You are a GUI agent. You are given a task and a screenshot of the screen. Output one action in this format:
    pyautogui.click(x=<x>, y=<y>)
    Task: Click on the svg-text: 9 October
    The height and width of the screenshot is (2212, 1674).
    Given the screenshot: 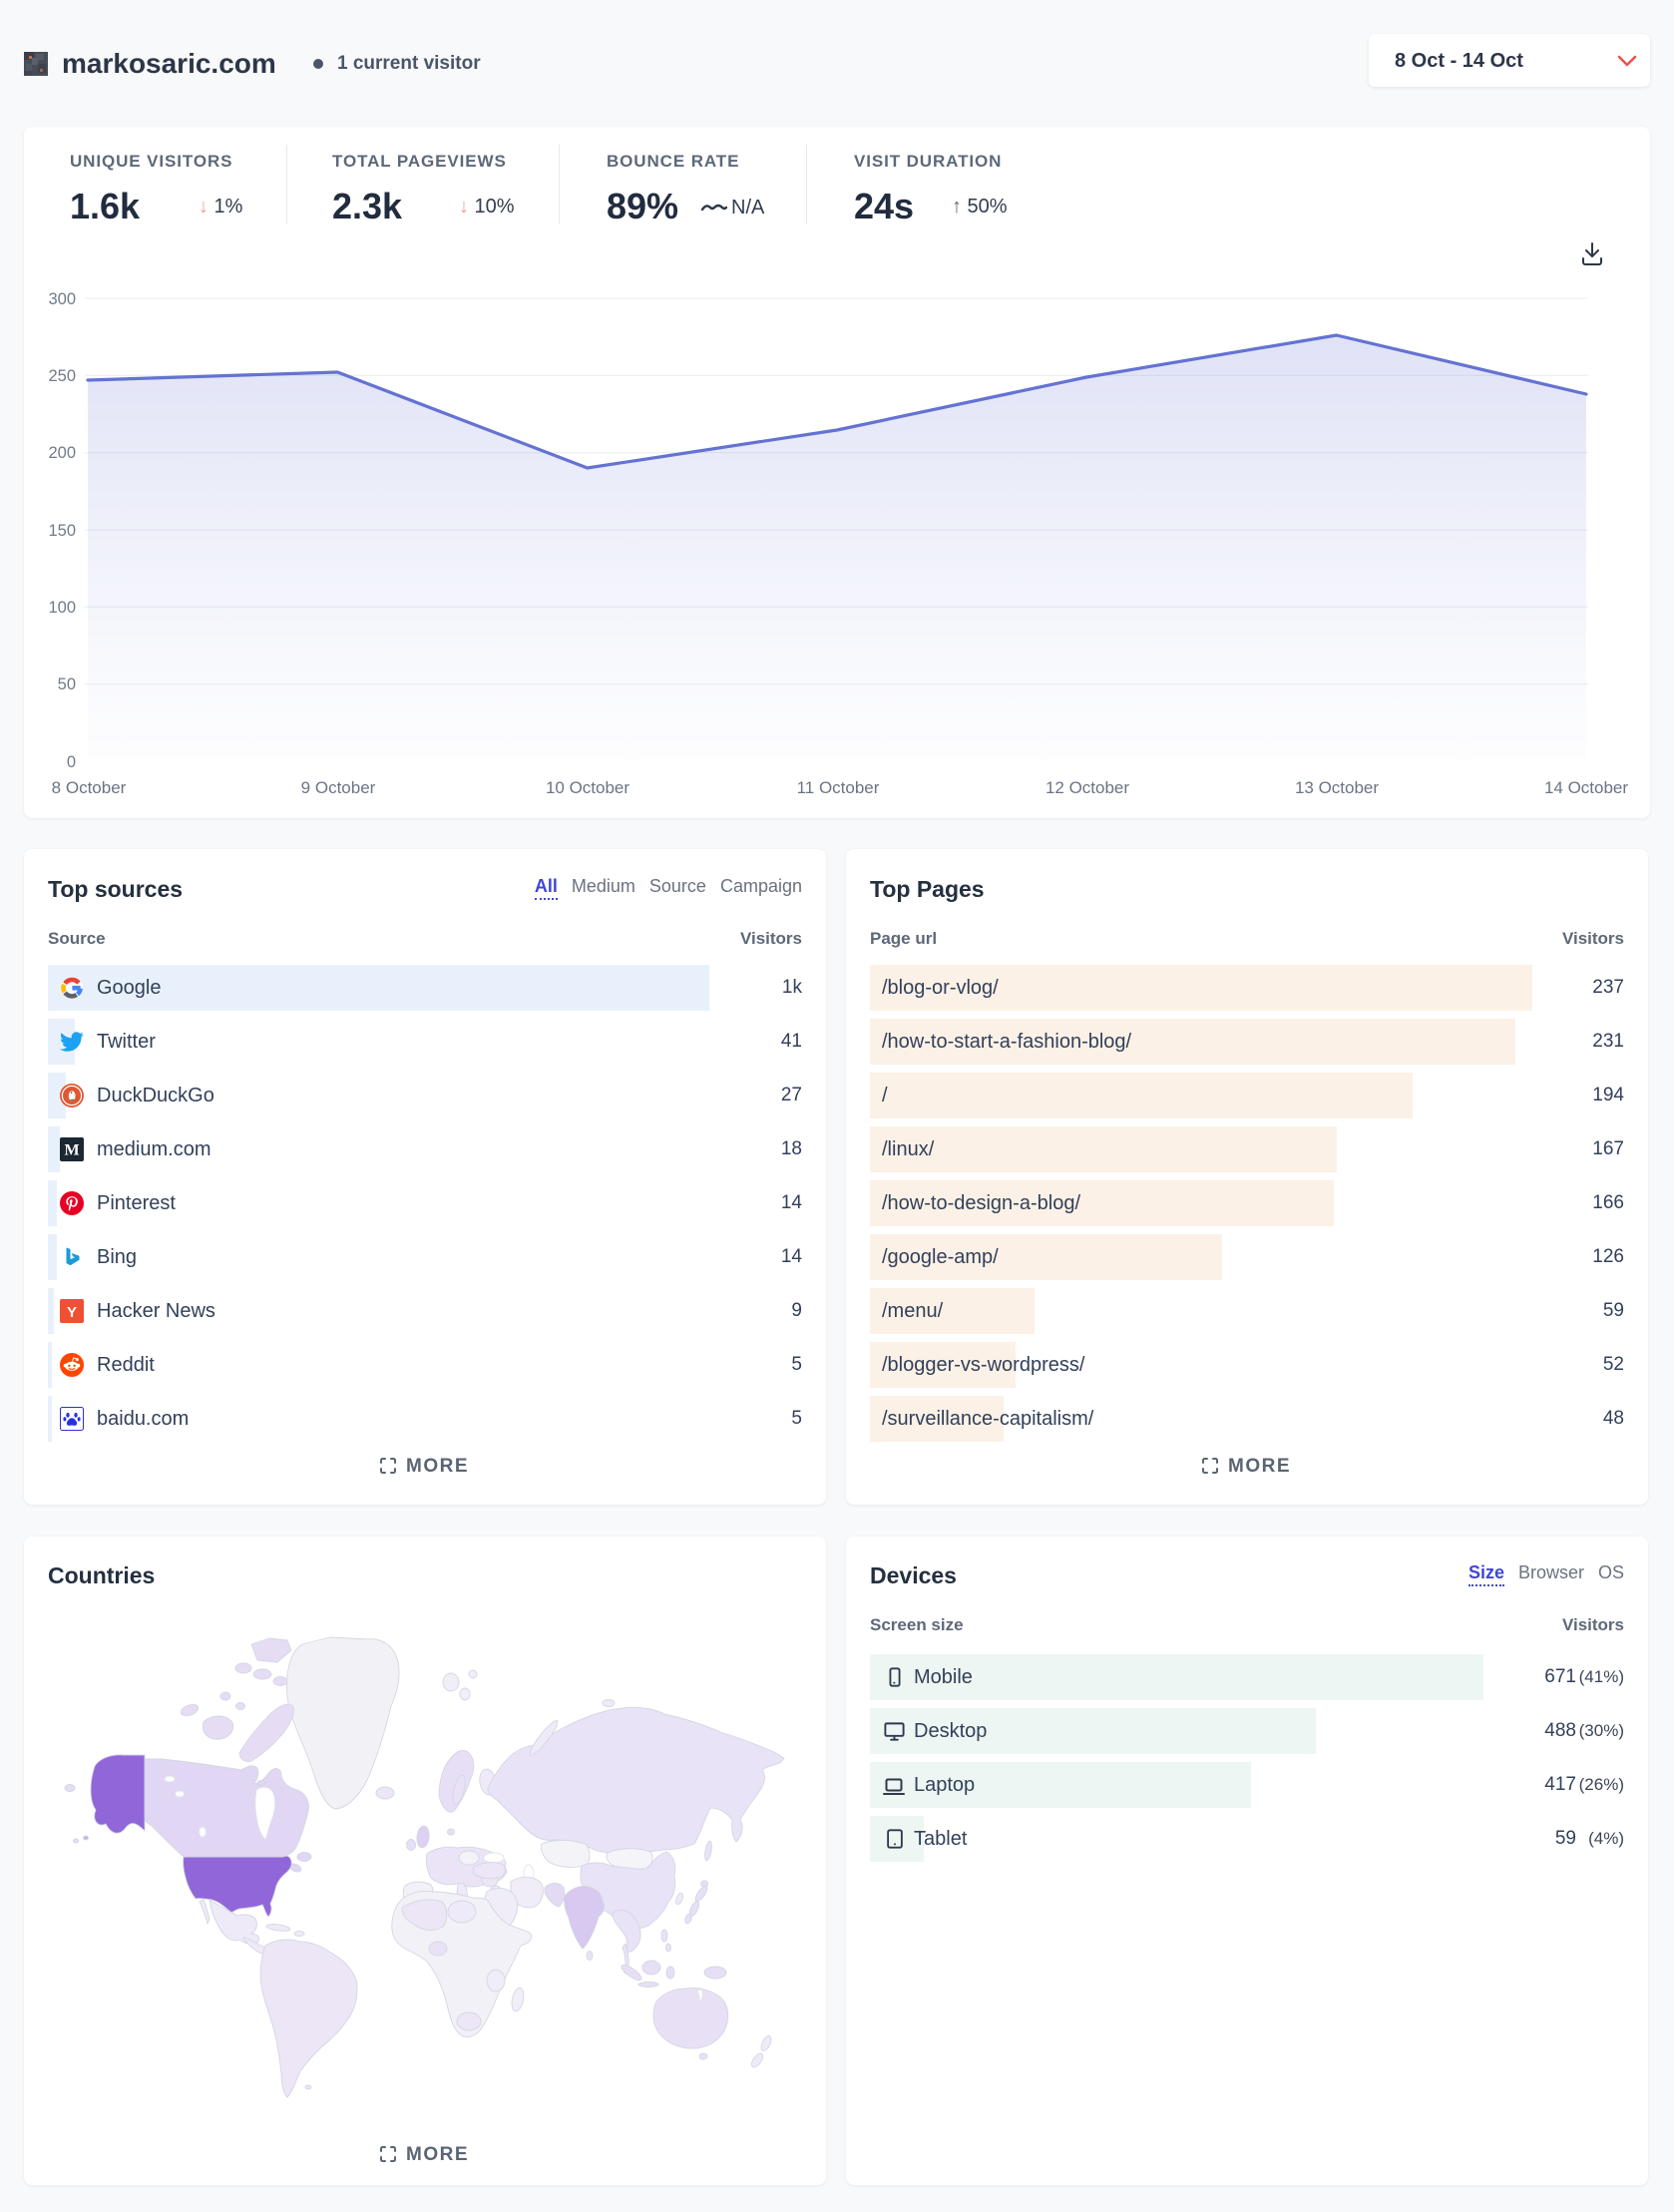 What is the action you would take?
    pyautogui.click(x=339, y=787)
    